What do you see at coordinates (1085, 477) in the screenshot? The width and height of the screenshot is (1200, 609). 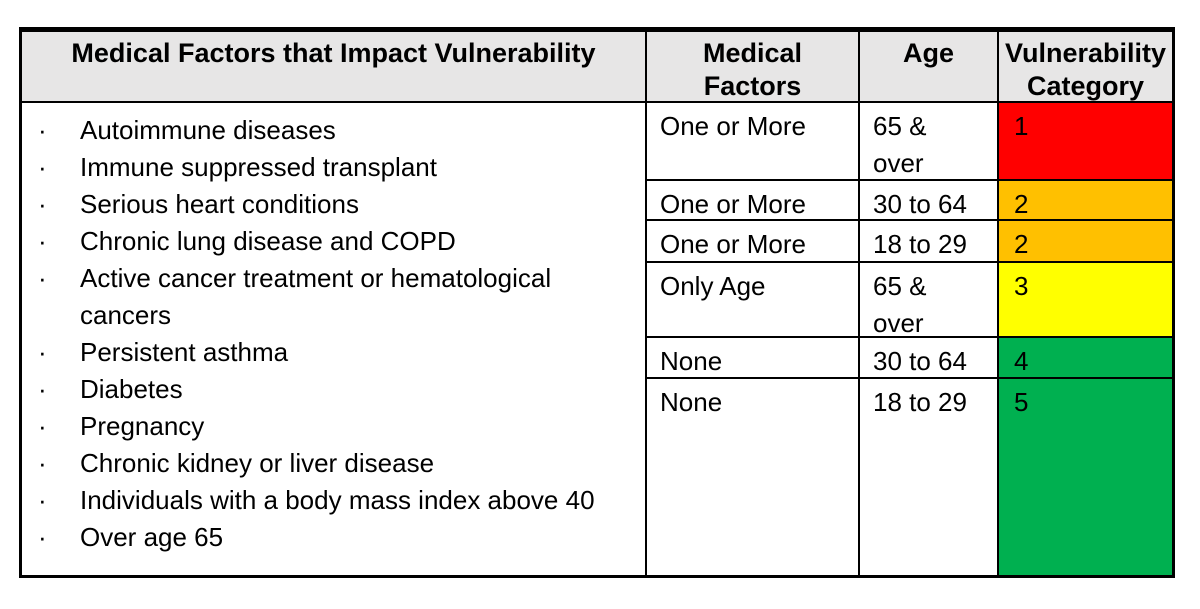 I see `category-cell: 5` at bounding box center [1085, 477].